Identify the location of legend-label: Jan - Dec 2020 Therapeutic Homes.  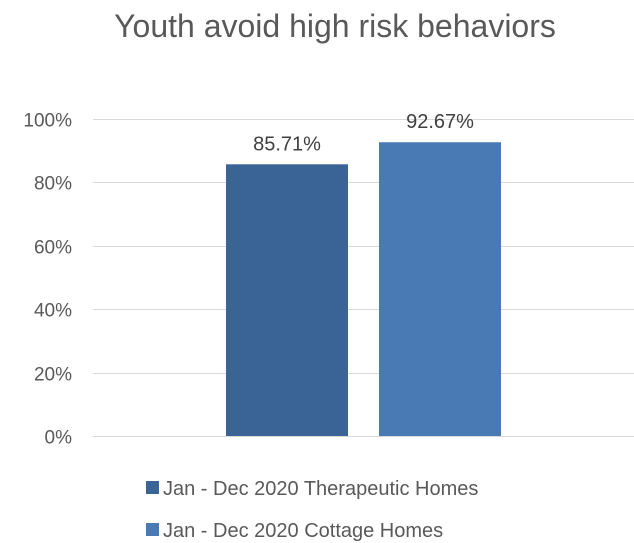
(320, 489).